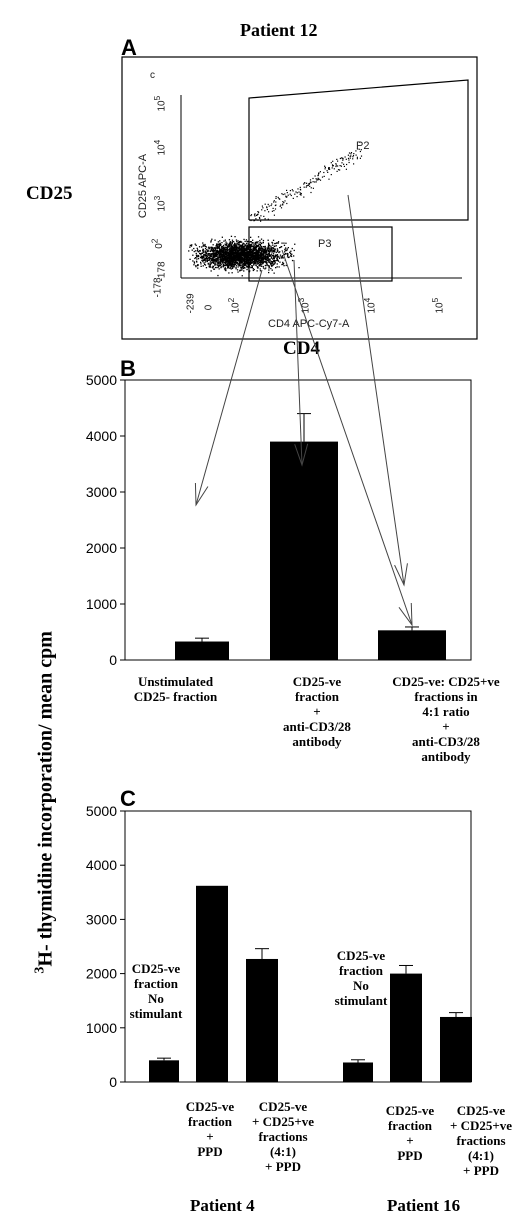 This screenshot has width=520, height=1224. Describe the element at coordinates (279, 30) in the screenshot. I see `patient-title: Patient 12` at that location.